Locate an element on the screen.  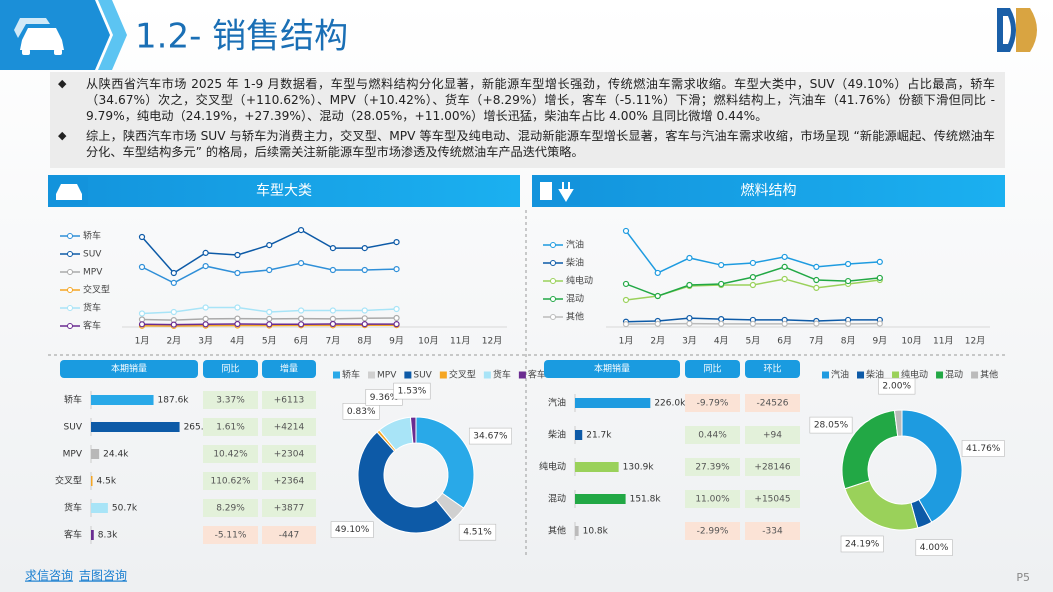
legend-label: 货车 is located at coordinates (92, 308).